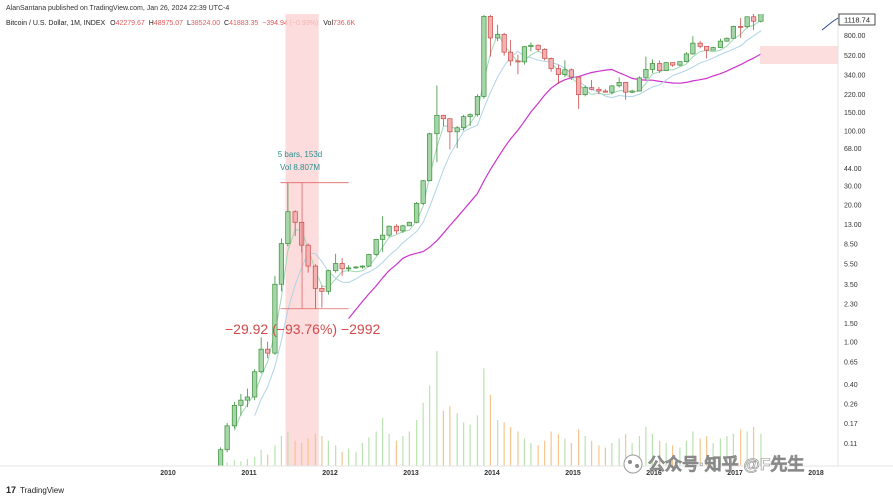 The height and width of the screenshot is (500, 893). Describe the element at coordinates (853, 205) in the screenshot. I see `price-tick-label: 20.00` at that location.